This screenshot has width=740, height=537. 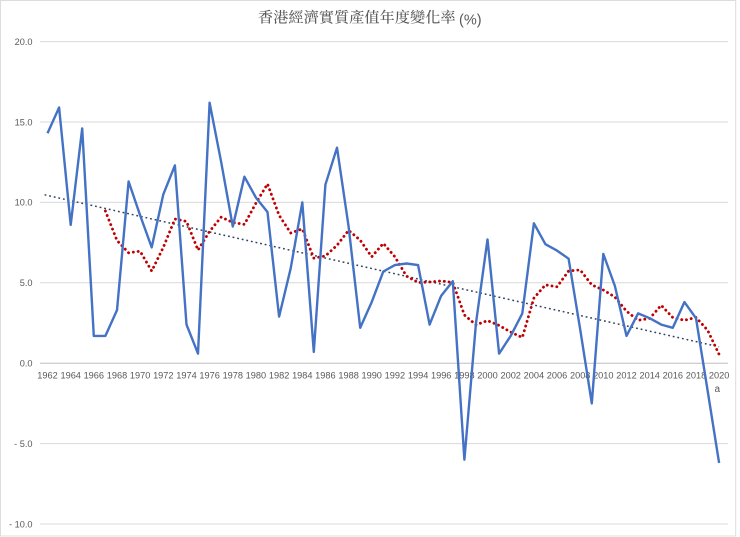 What do you see at coordinates (718, 389) in the screenshot?
I see `svg-text: a` at bounding box center [718, 389].